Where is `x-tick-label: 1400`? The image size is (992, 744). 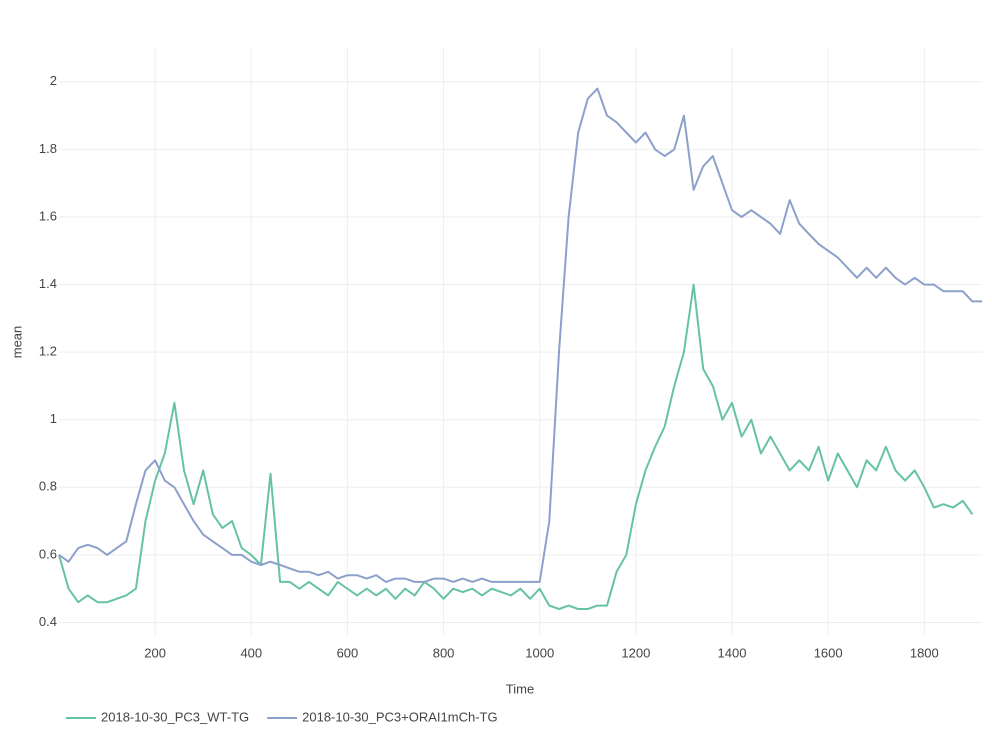
x-tick-label: 1400 is located at coordinates (732, 652).